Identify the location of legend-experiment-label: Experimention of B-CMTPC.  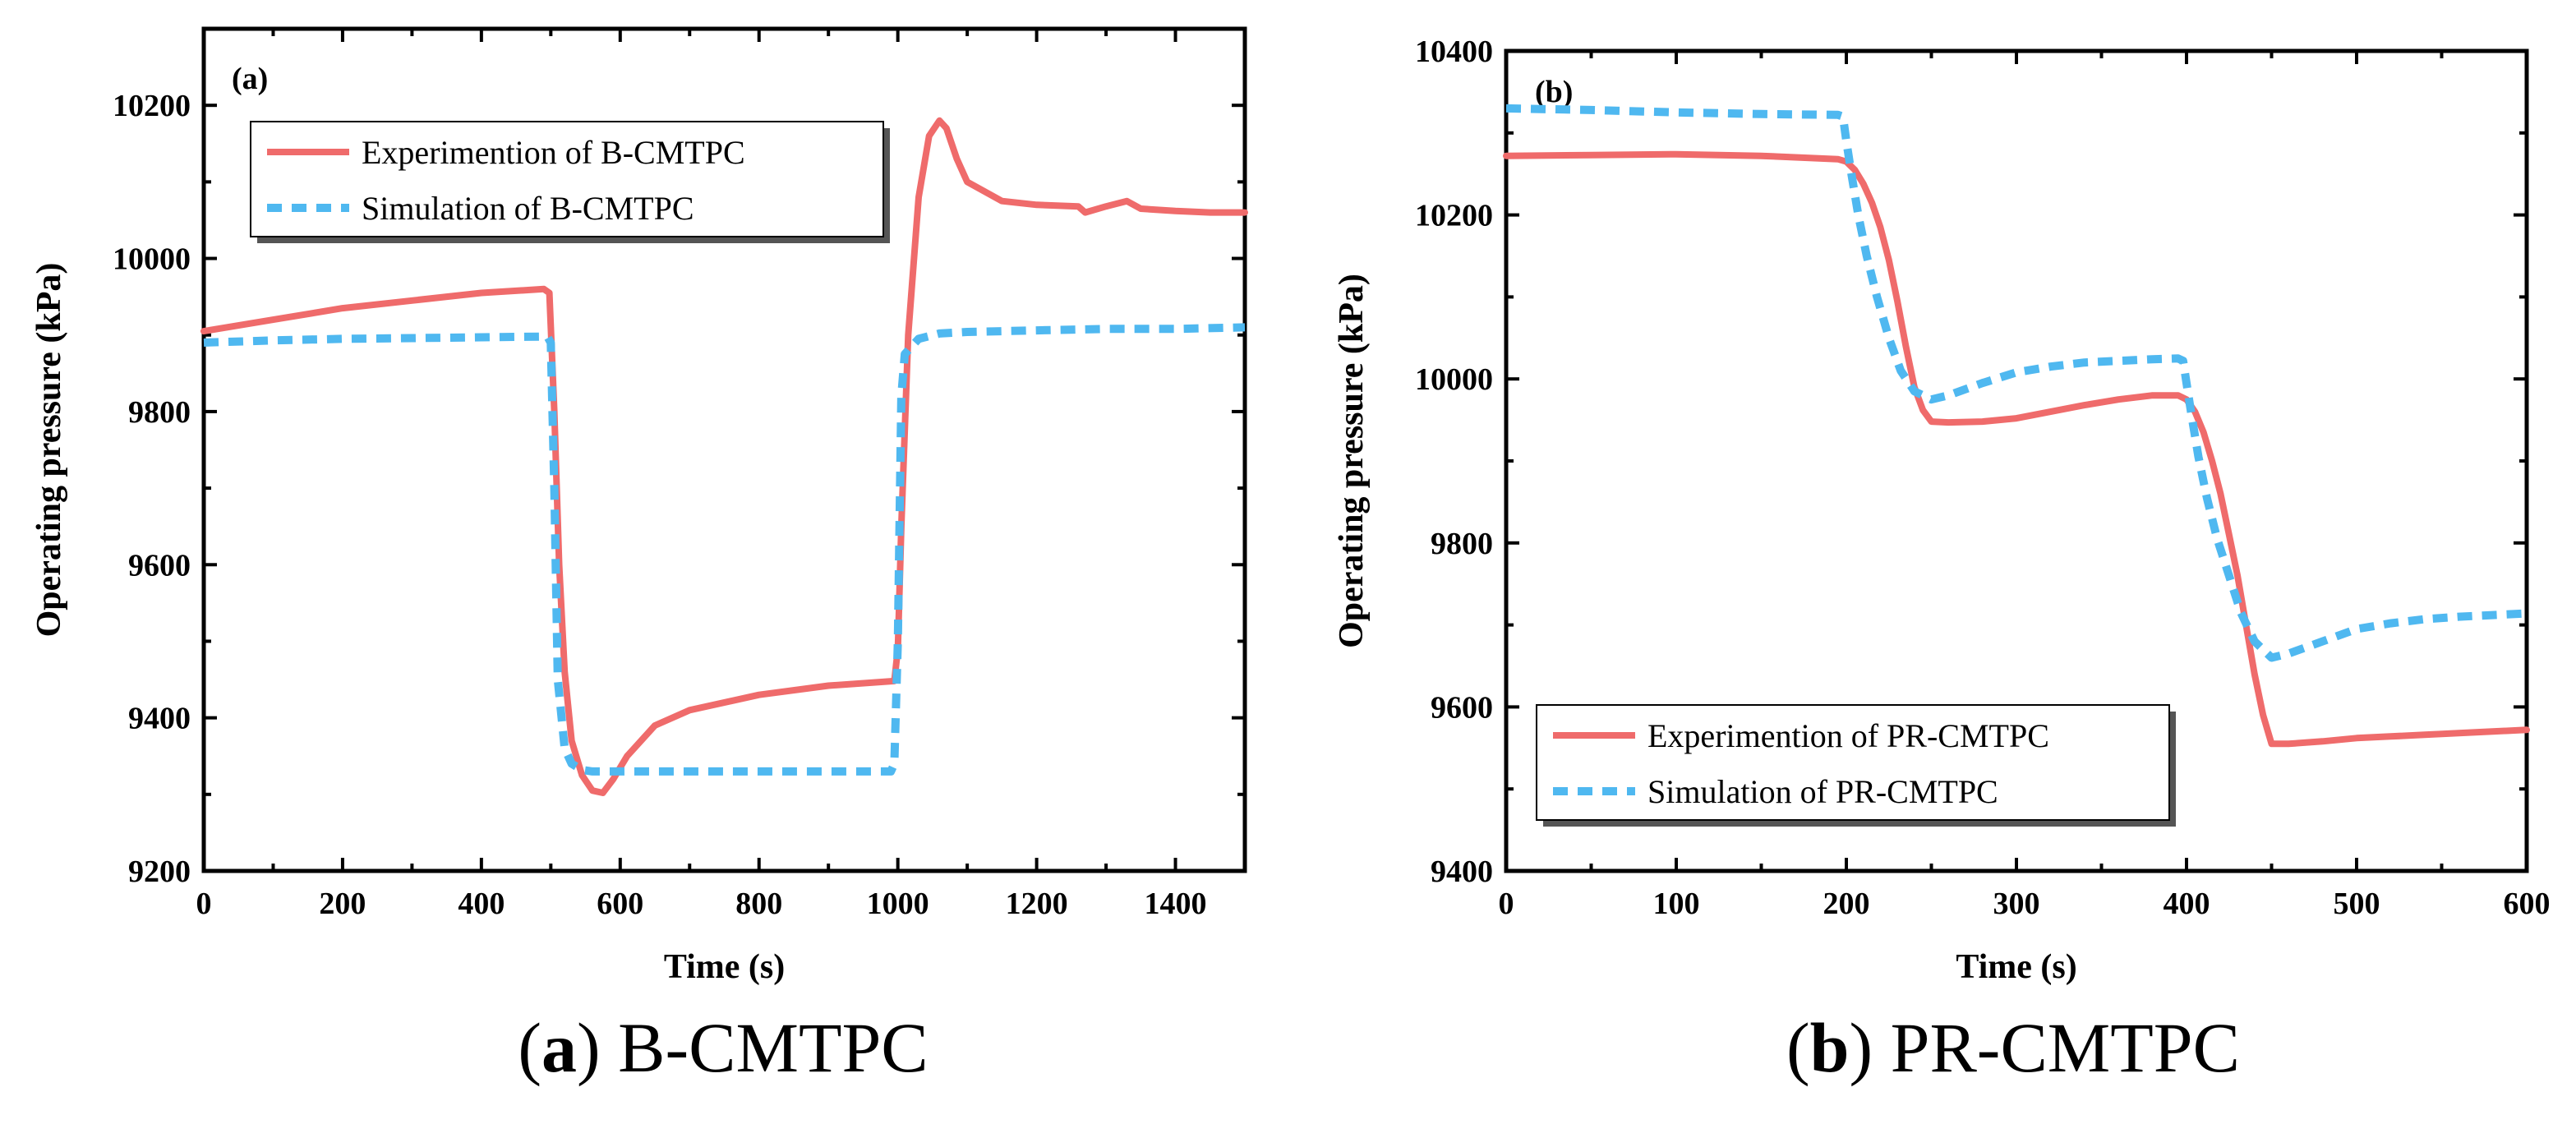
(553, 153).